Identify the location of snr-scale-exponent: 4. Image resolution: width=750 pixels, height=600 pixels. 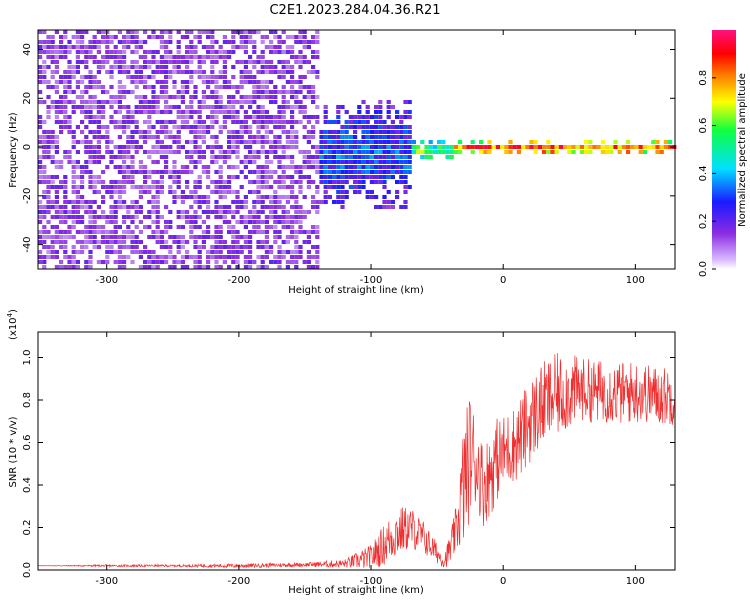
(10, 314).